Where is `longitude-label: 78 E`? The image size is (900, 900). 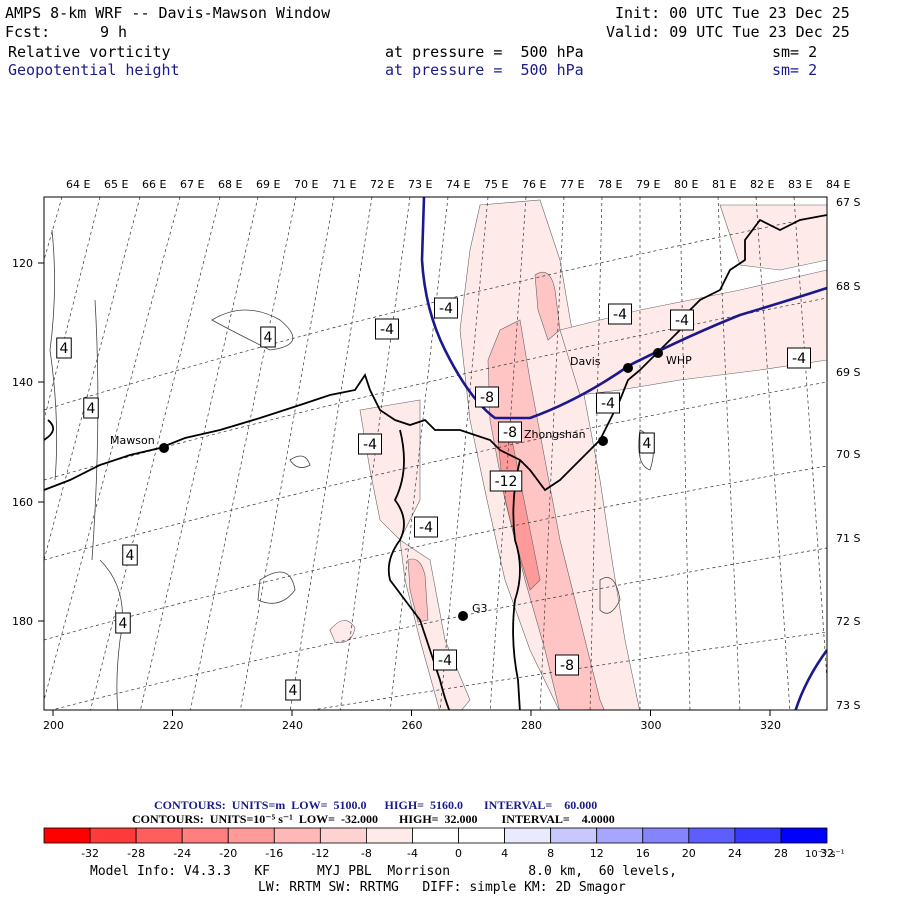 longitude-label: 78 E is located at coordinates (610, 184).